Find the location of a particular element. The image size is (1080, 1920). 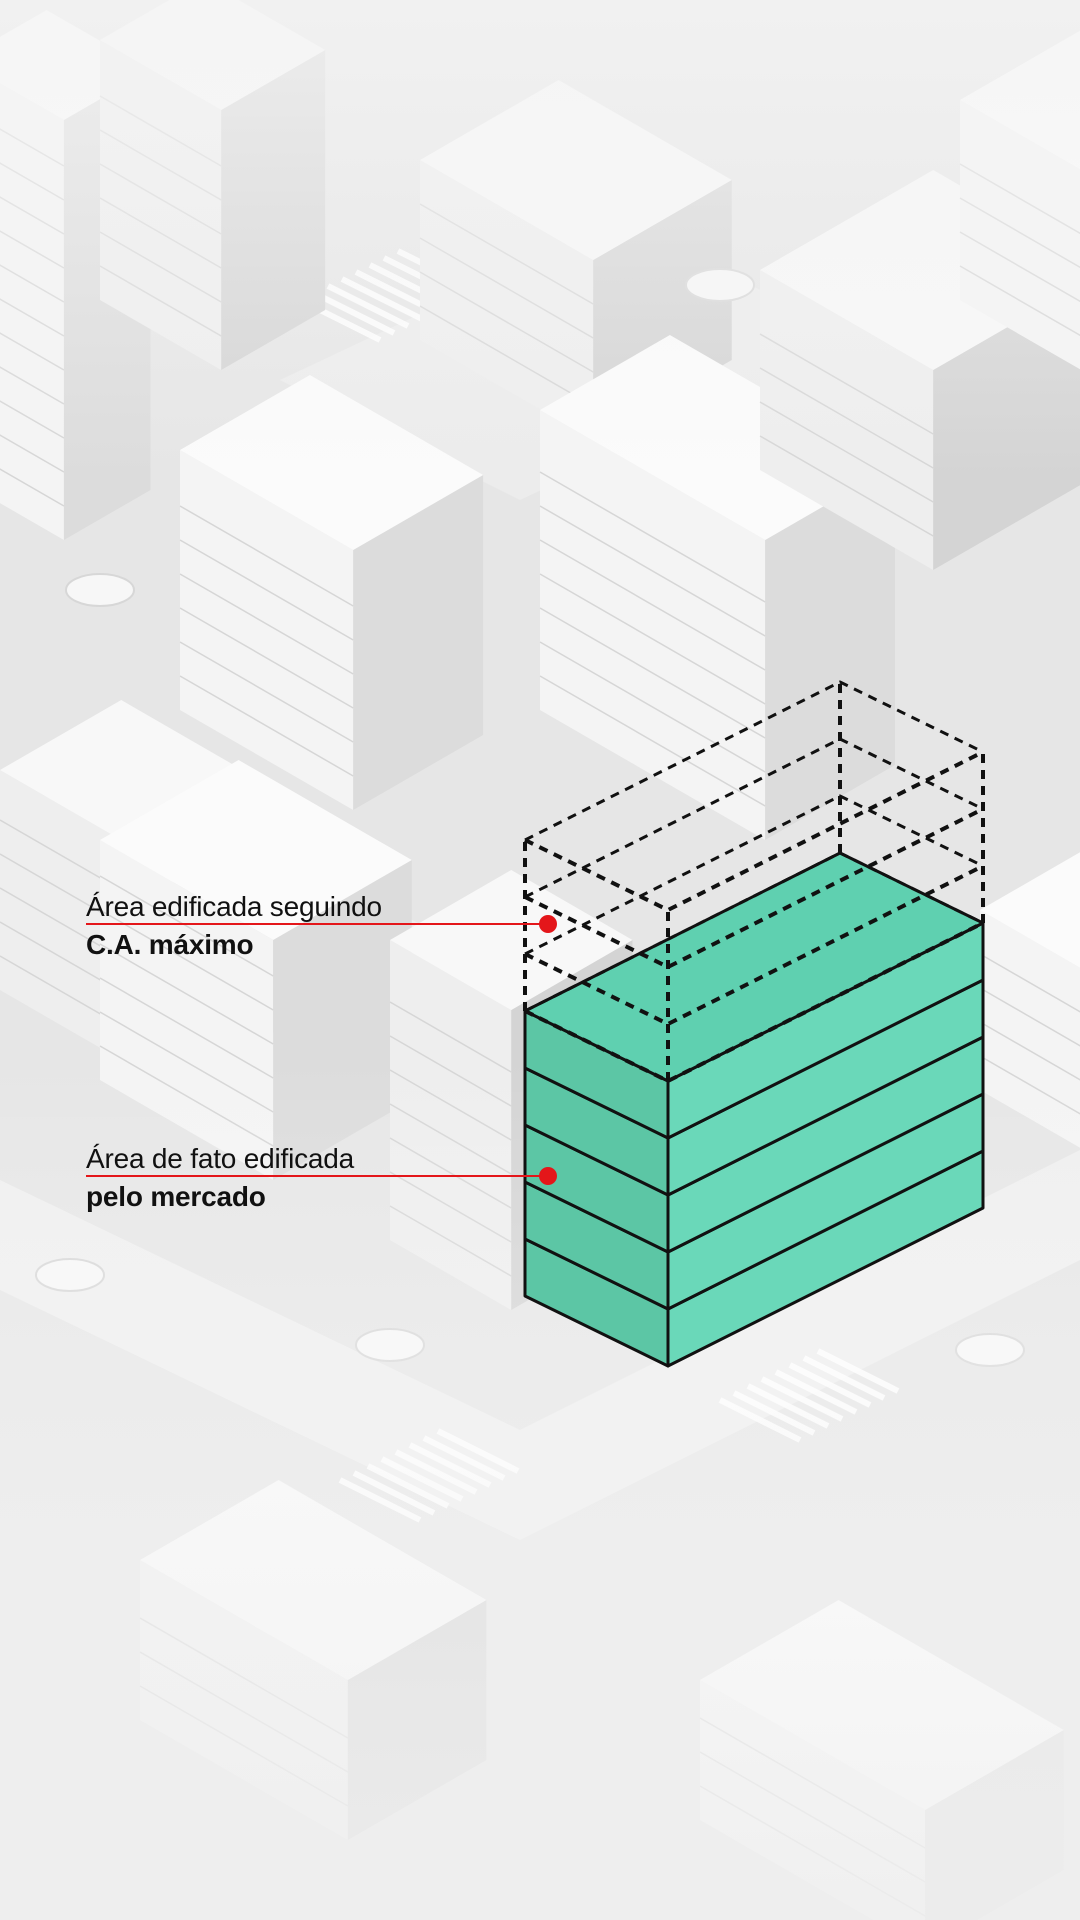

annotation-actual-line2: pelo mercado is located at coordinates (176, 1196).